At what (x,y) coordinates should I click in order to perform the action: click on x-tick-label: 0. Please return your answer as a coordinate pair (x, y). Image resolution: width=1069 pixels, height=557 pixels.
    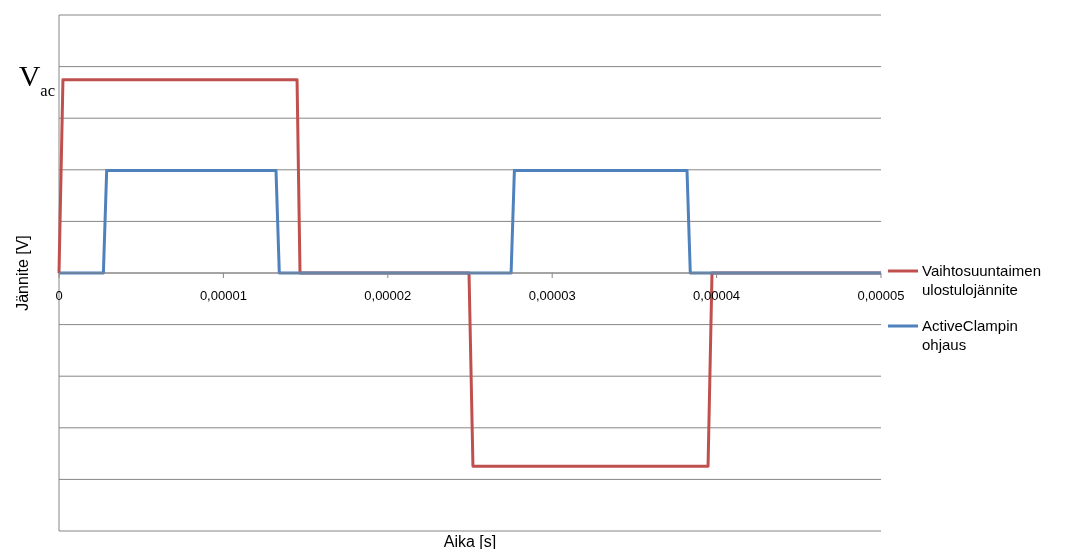
    Looking at the image, I should click on (59, 295).